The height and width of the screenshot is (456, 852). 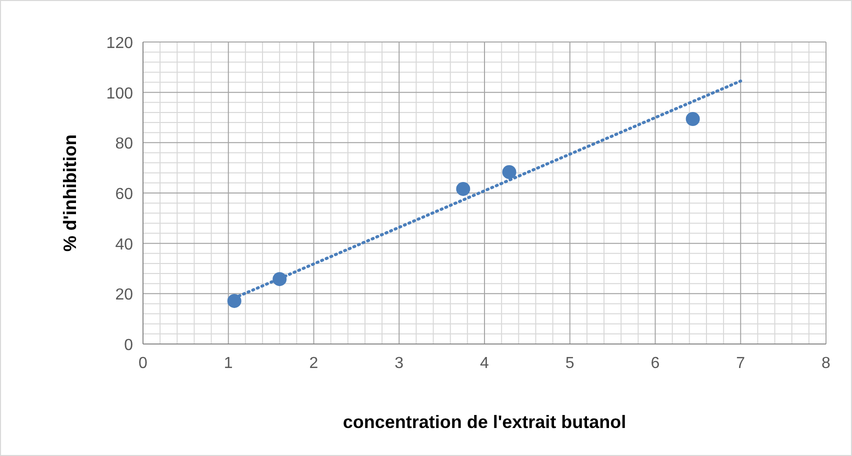 What do you see at coordinates (70, 193) in the screenshot?
I see `y-axis-title: % d'inhibition` at bounding box center [70, 193].